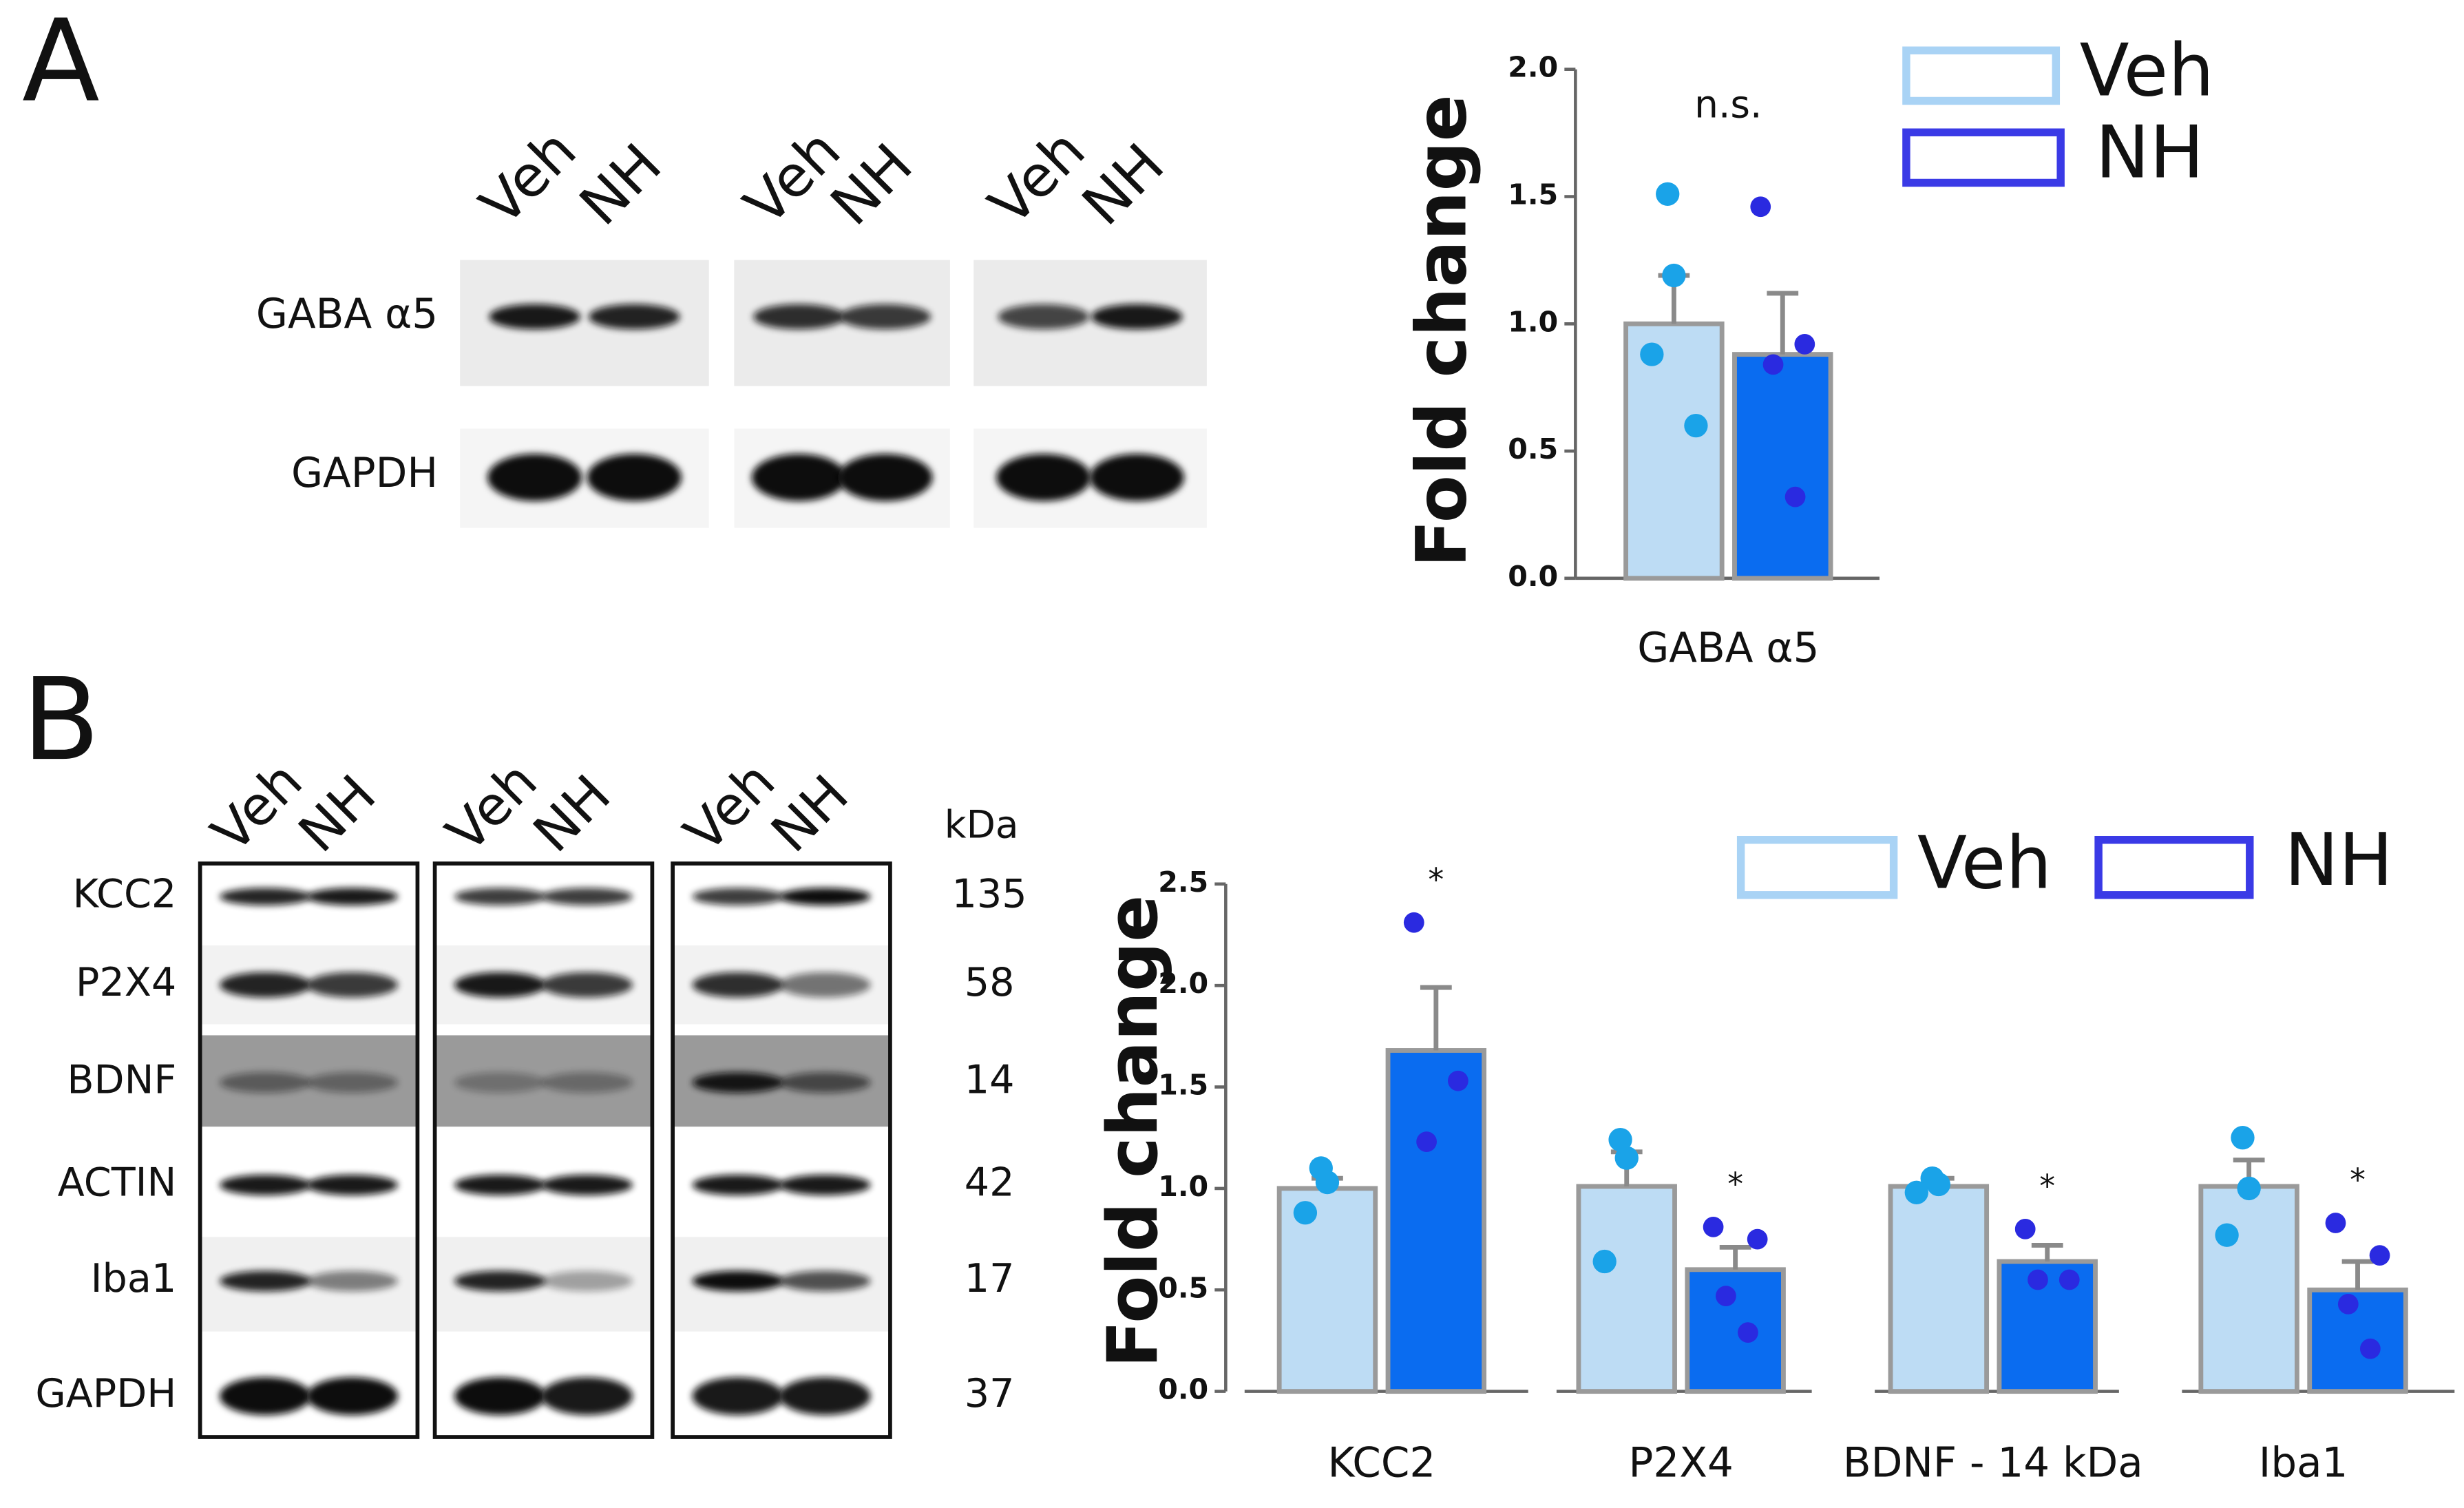 Image resolution: width=2464 pixels, height=1508 pixels. What do you see at coordinates (364, 473) in the screenshot?
I see `row-label: GAPDH` at bounding box center [364, 473].